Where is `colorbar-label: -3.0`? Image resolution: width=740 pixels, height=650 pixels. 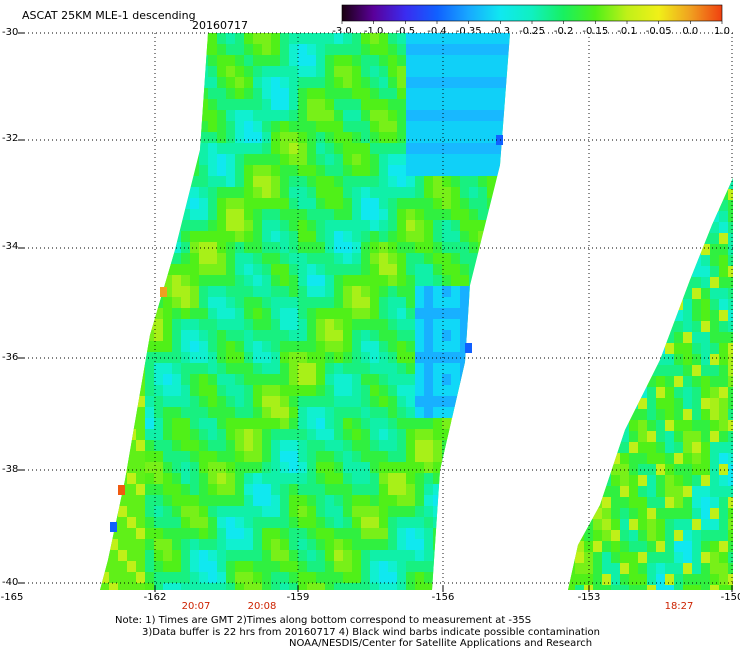
colorbar-label: -3.0 is located at coordinates (342, 31).